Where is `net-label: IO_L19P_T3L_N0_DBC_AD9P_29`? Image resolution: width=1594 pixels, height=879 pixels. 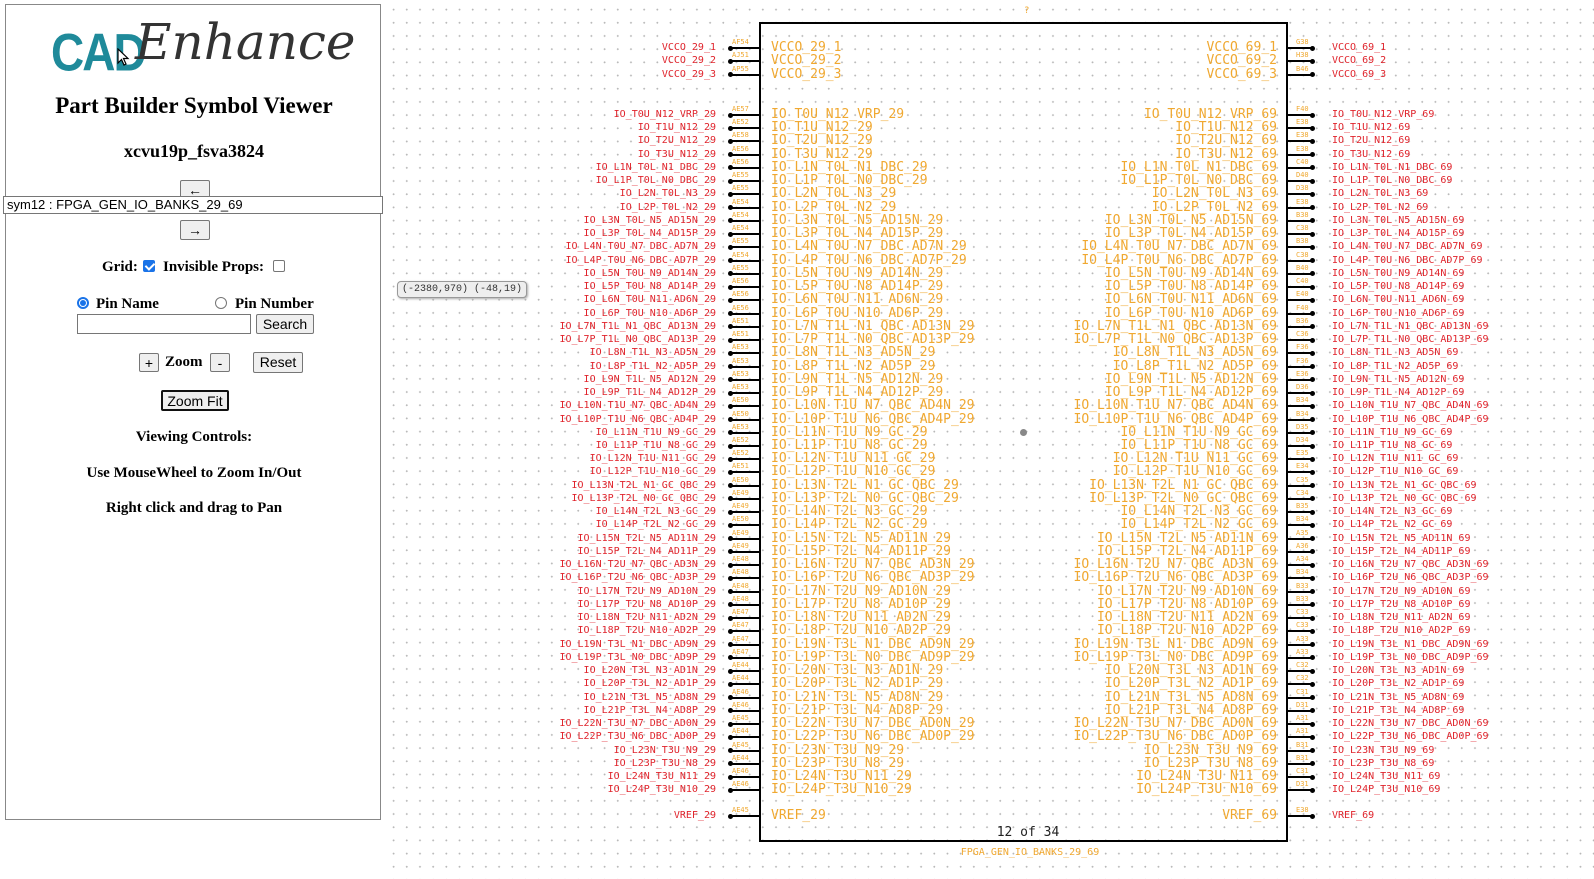
net-label: IO_L19P_T3L_N0_DBC_AD9P_29 is located at coordinates (637, 657).